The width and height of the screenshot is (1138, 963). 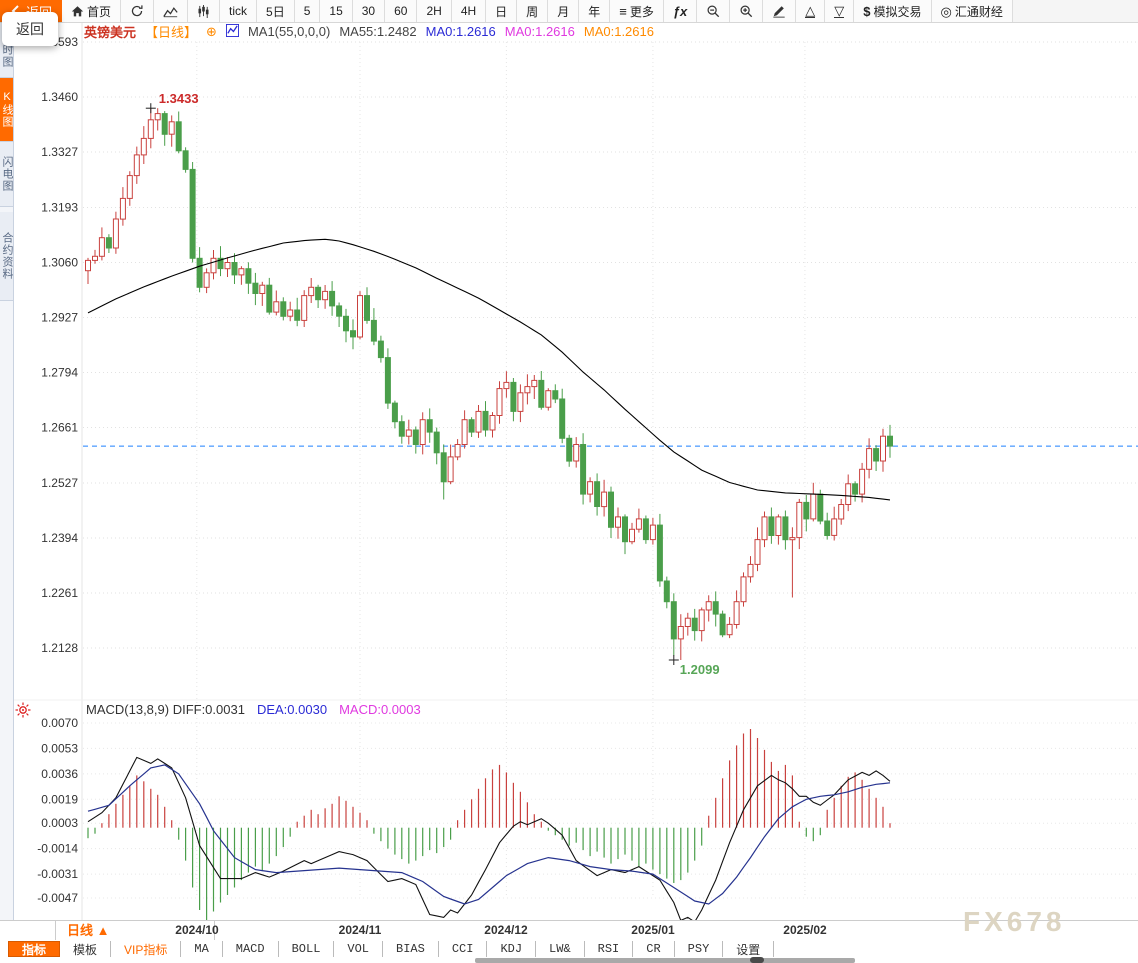 What do you see at coordinates (699, 949) in the screenshot?
I see `tab-PSY: PSY` at bounding box center [699, 949].